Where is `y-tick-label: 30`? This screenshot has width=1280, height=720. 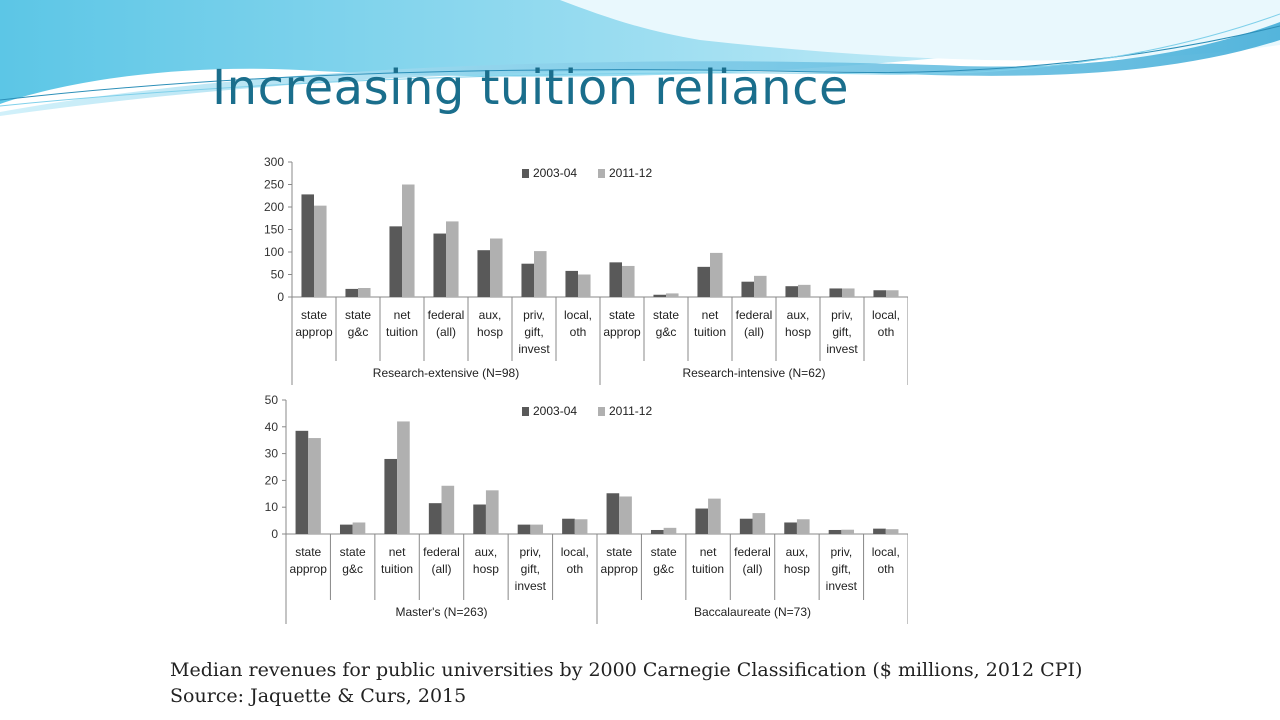
y-tick-label: 30 is located at coordinates (272, 454).